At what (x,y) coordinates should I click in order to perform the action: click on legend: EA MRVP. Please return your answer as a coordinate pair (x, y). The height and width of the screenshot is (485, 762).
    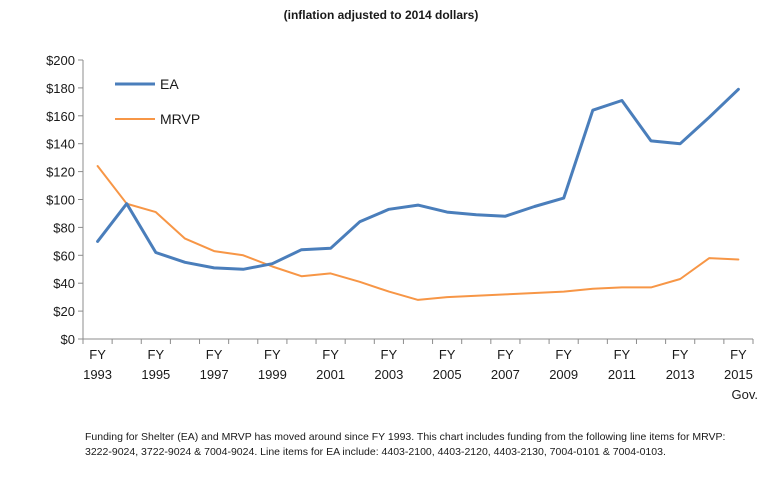
    Looking at the image, I should click on (157, 101).